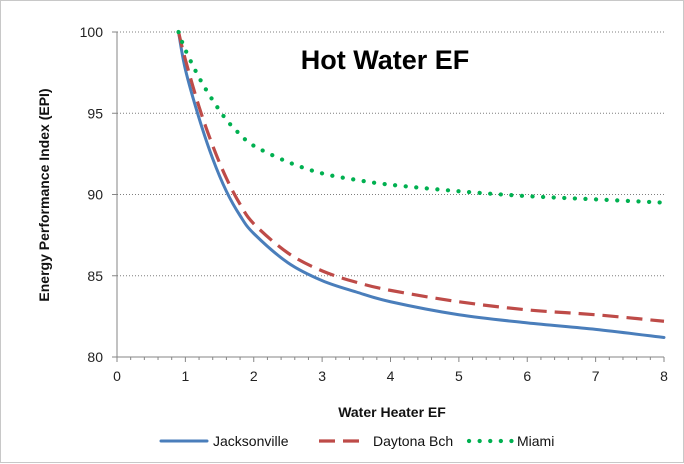 This screenshot has height=464, width=684. What do you see at coordinates (664, 376) in the screenshot?
I see `x-tick-label-8: 8` at bounding box center [664, 376].